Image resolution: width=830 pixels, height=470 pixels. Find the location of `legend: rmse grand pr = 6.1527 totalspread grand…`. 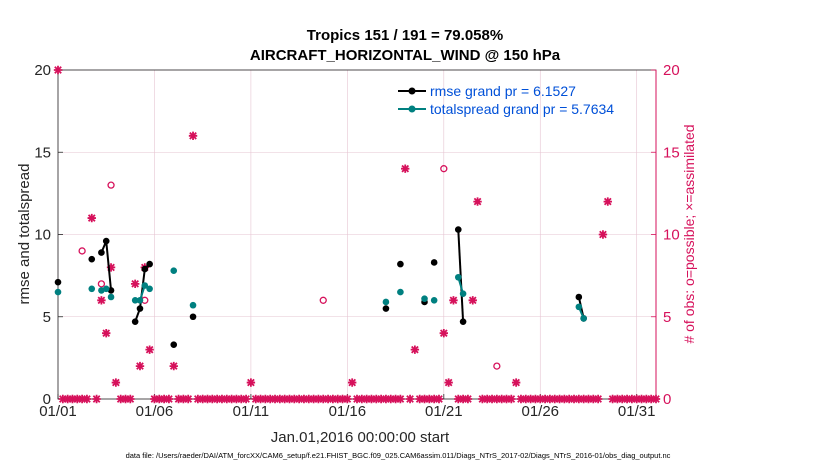

legend: rmse grand pr = 6.1527 totalspread grand… is located at coordinates (506, 100).